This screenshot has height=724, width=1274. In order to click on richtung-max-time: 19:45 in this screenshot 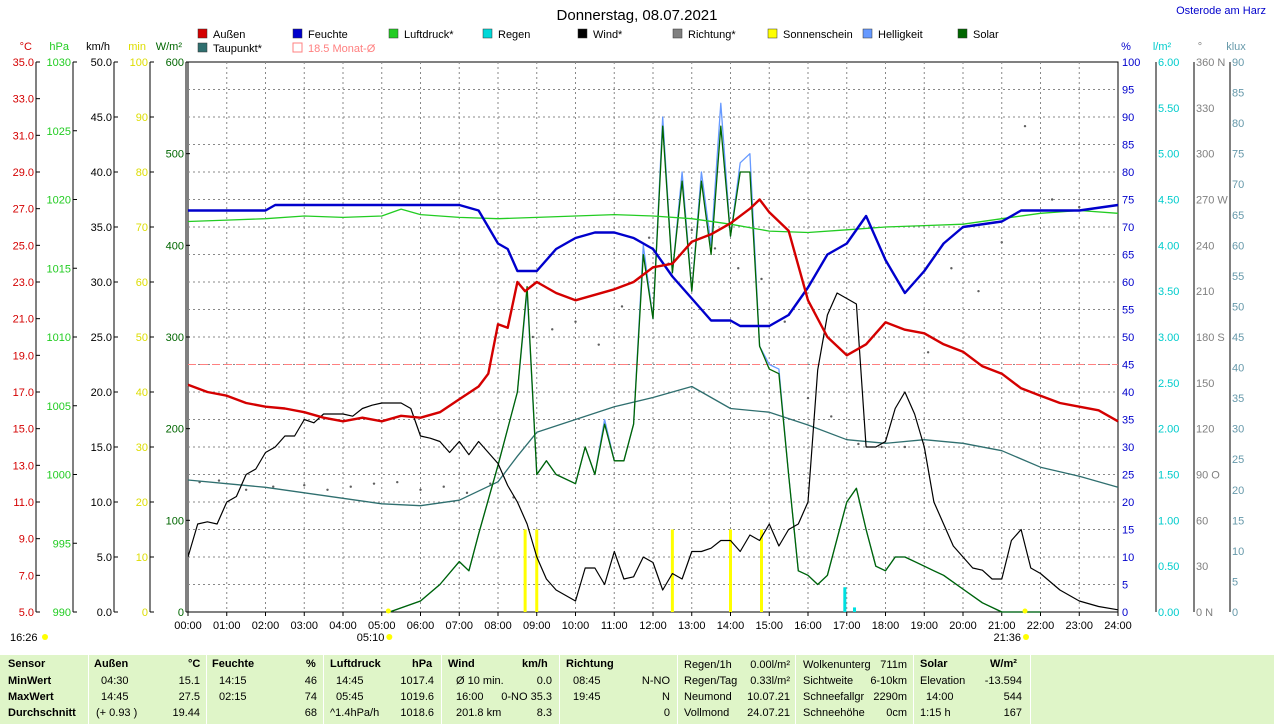, I will do `click(587, 697)`.